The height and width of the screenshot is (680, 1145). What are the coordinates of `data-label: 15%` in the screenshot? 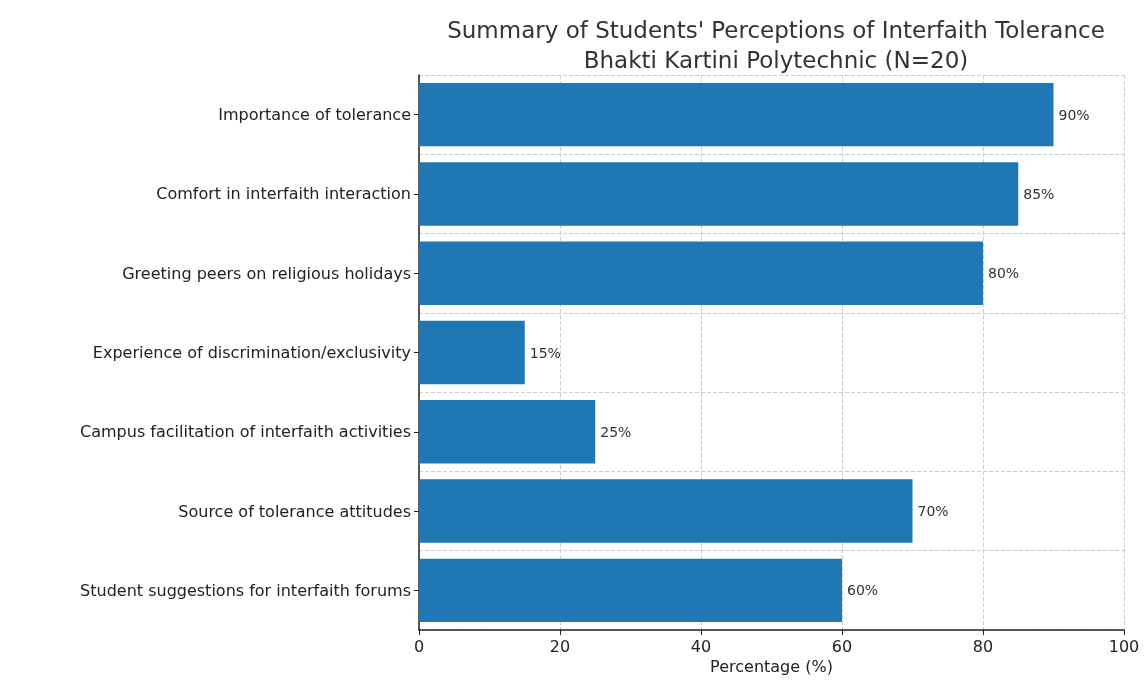 It's located at (545, 352).